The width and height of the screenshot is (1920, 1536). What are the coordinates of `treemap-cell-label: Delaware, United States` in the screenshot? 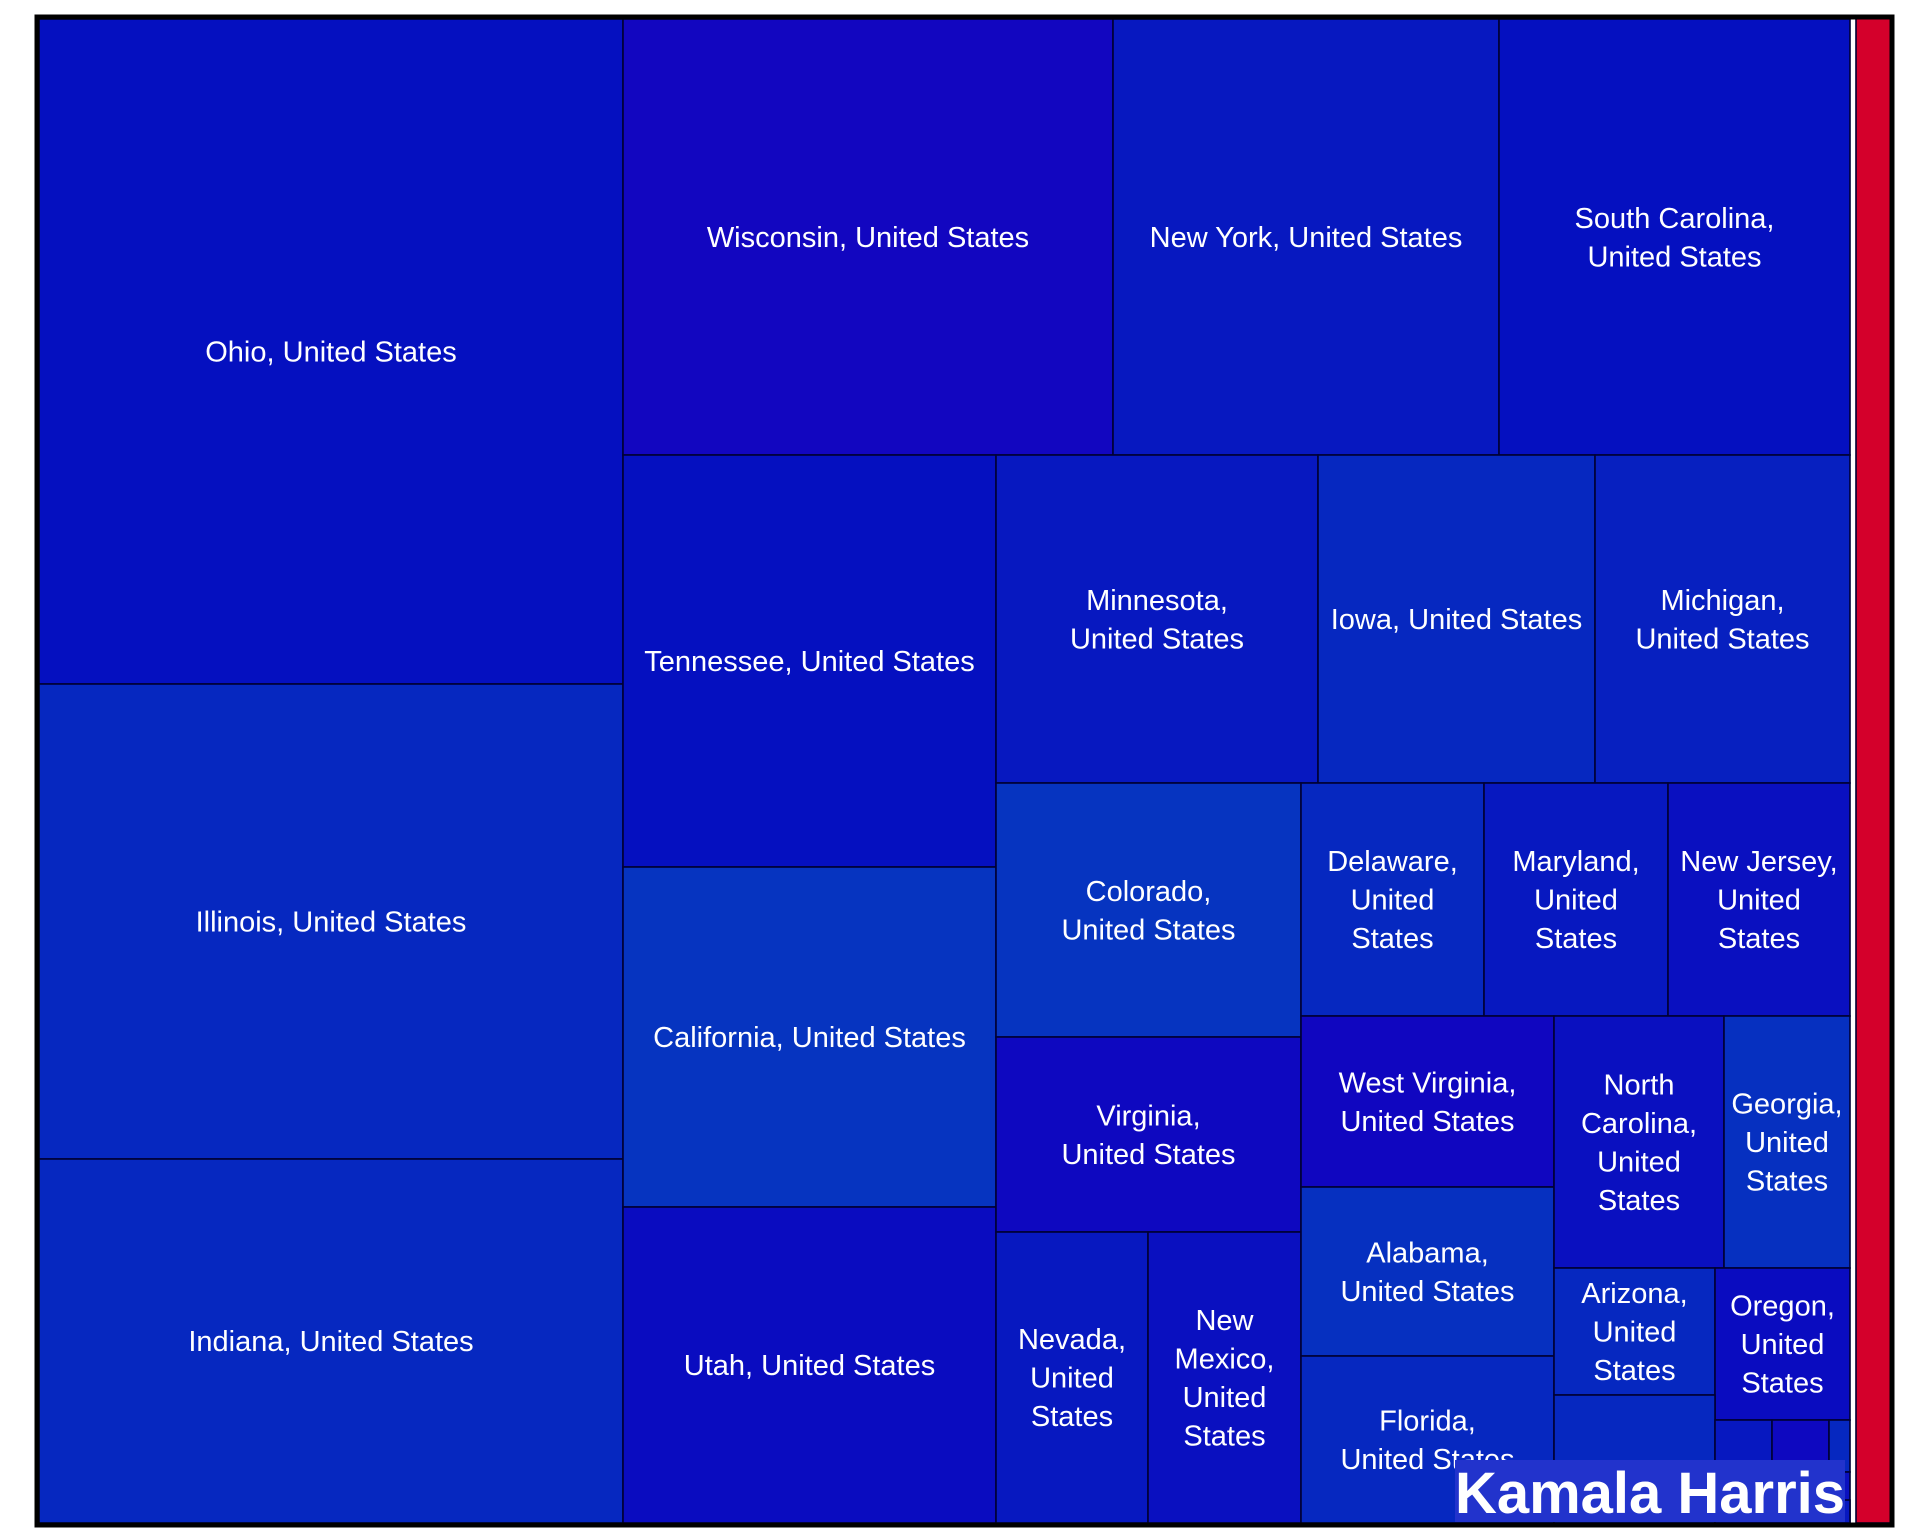 It's located at (1392, 900).